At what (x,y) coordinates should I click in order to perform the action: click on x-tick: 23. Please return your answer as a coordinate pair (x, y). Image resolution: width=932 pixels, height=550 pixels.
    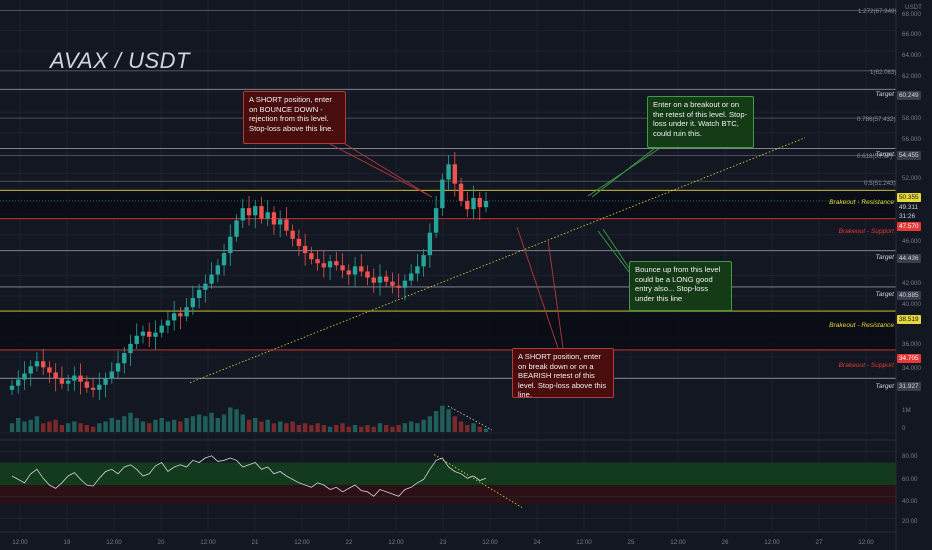
    Looking at the image, I should click on (443, 542).